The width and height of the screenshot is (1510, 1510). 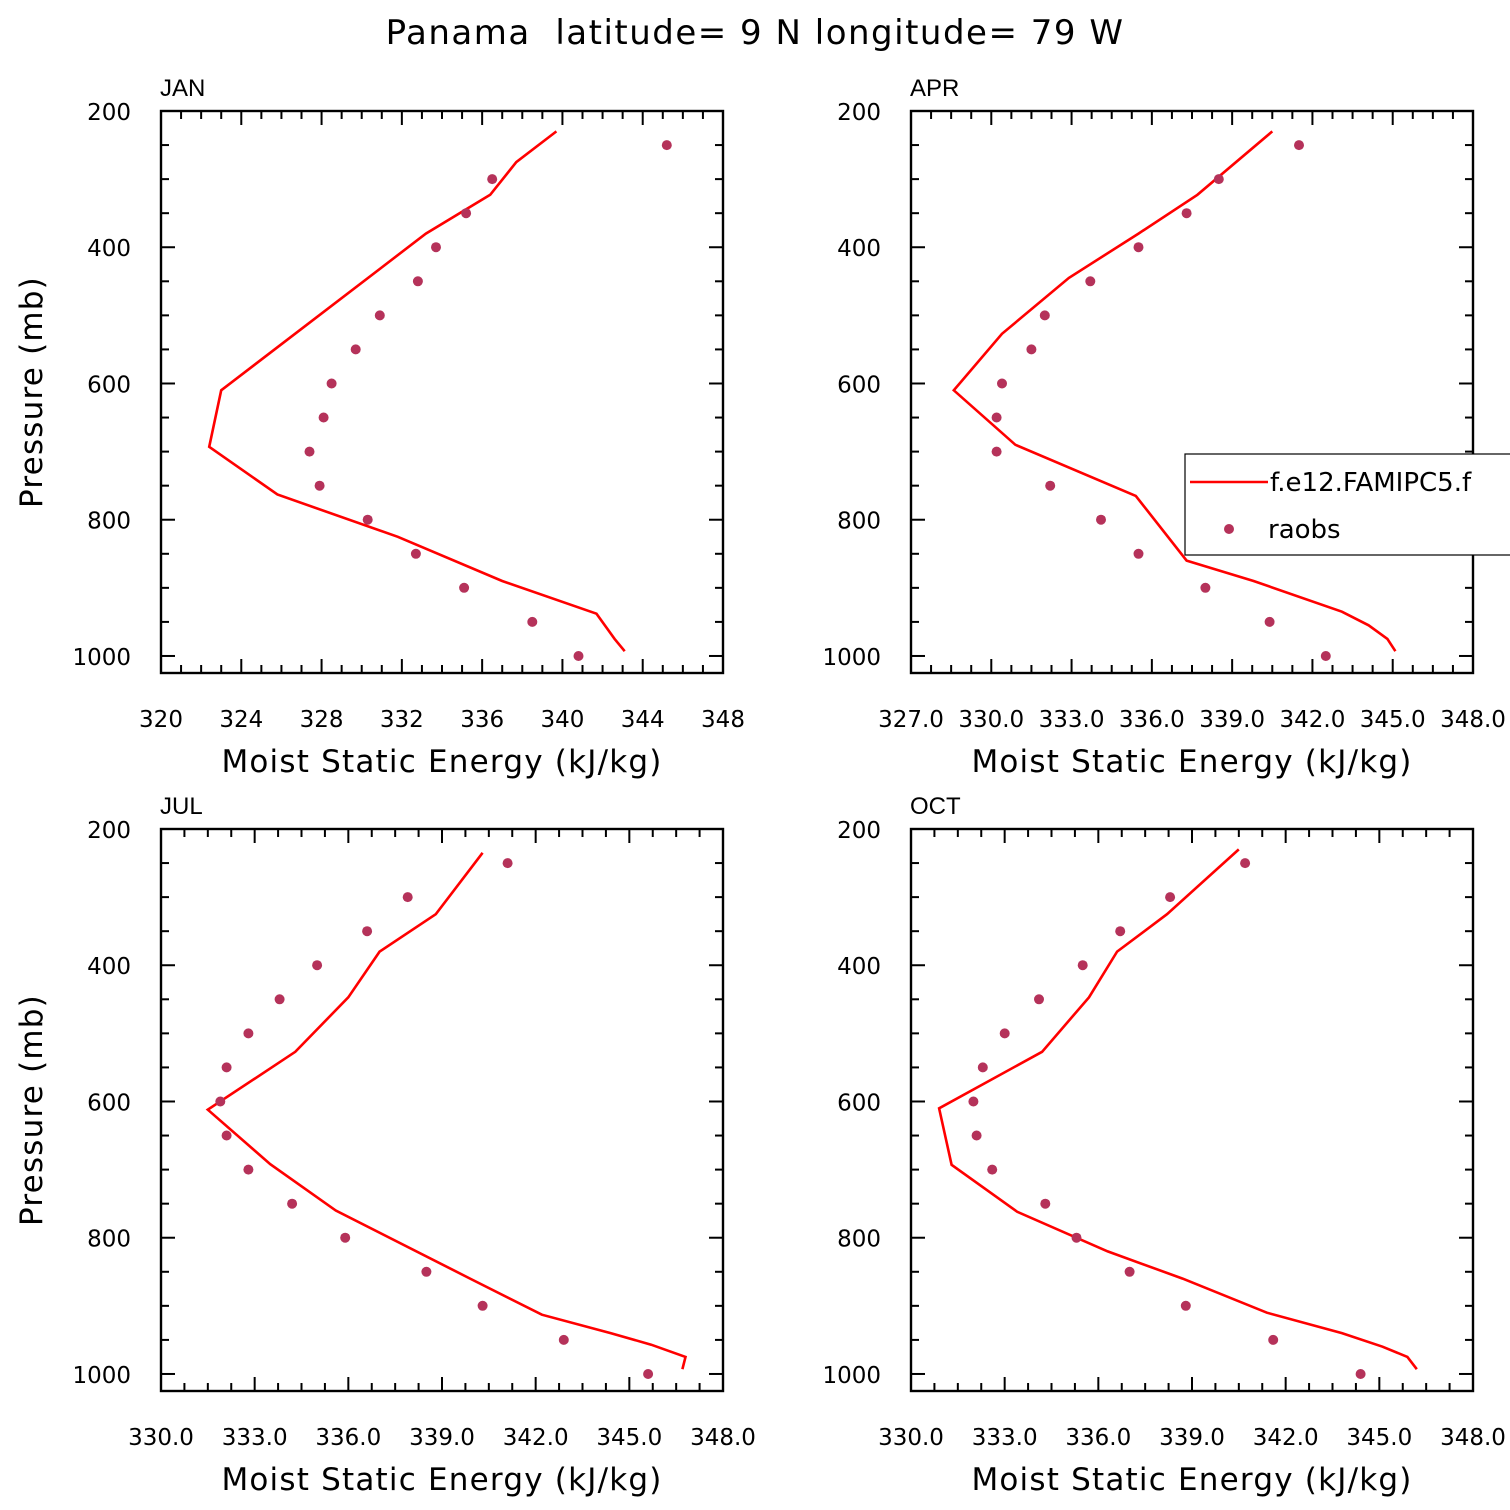 I want to click on x-tick-label: 320, so click(x=161, y=720).